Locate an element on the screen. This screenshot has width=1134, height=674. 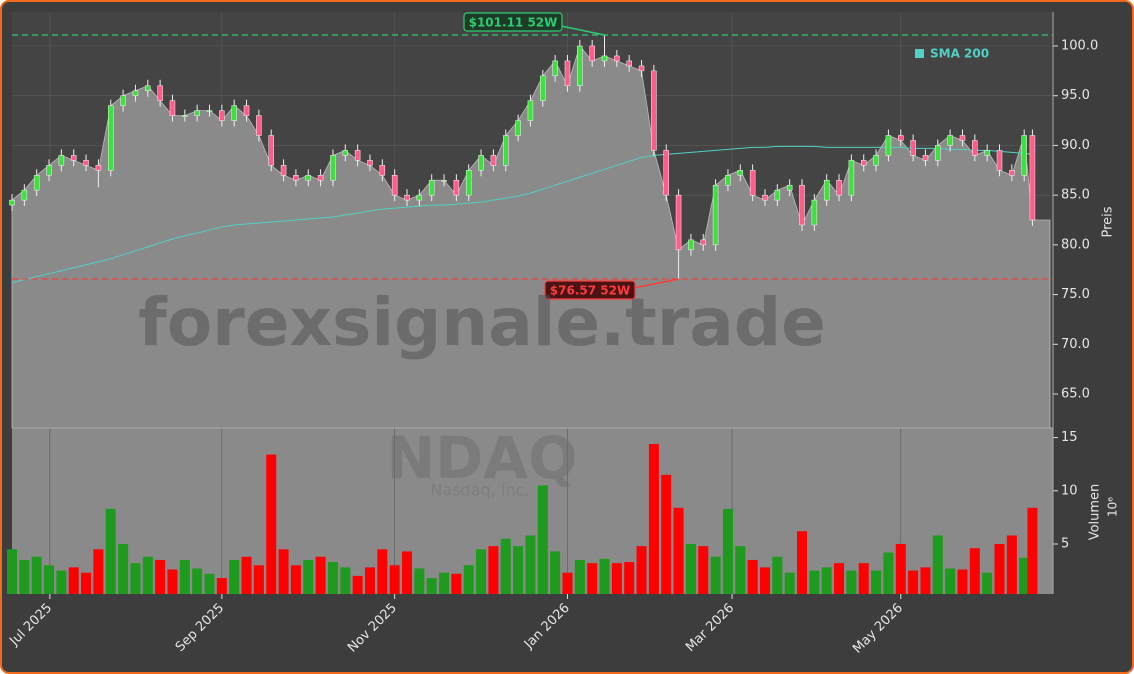
volume-tick-label: 5 is located at coordinates (1065, 543).